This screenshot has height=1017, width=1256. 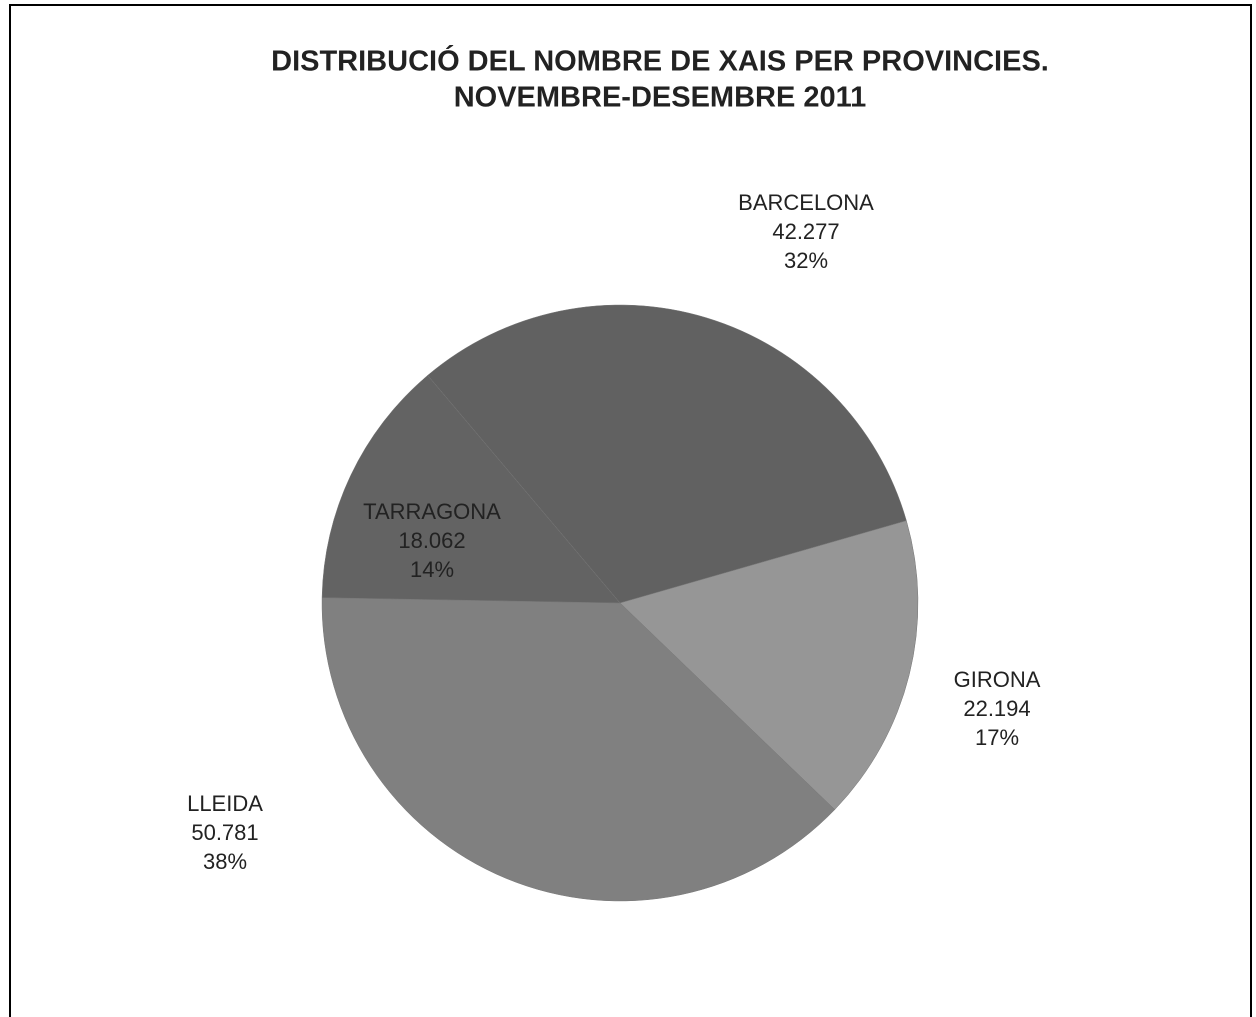 What do you see at coordinates (225, 803) in the screenshot?
I see `slice-label: LLEIDA` at bounding box center [225, 803].